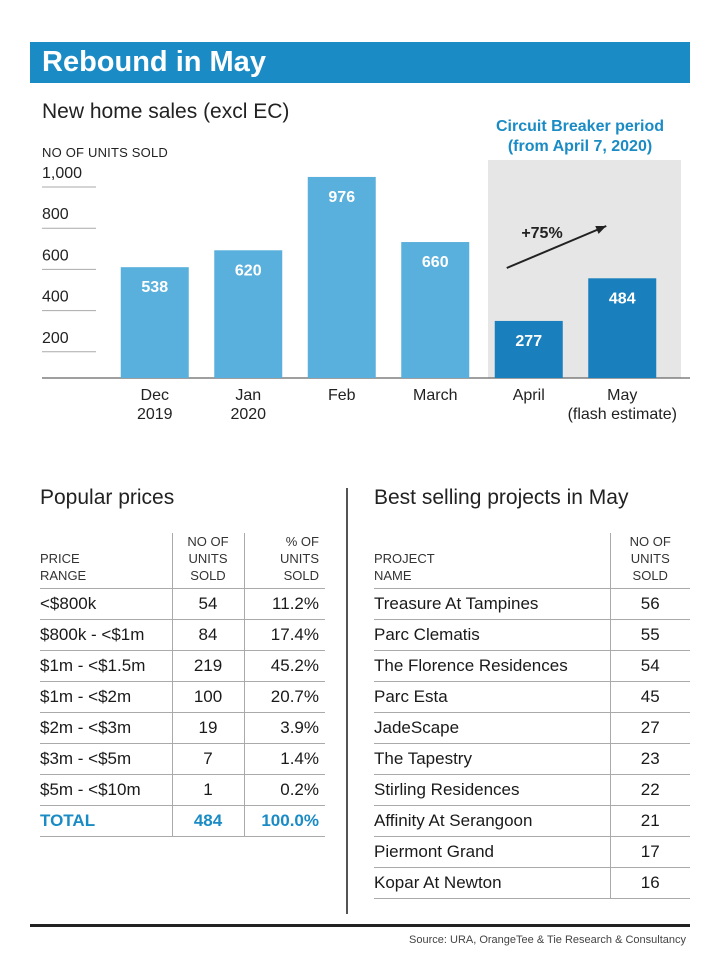 The image size is (716, 960). What do you see at coordinates (154, 287) in the screenshot?
I see `bar-value-label: 538` at bounding box center [154, 287].